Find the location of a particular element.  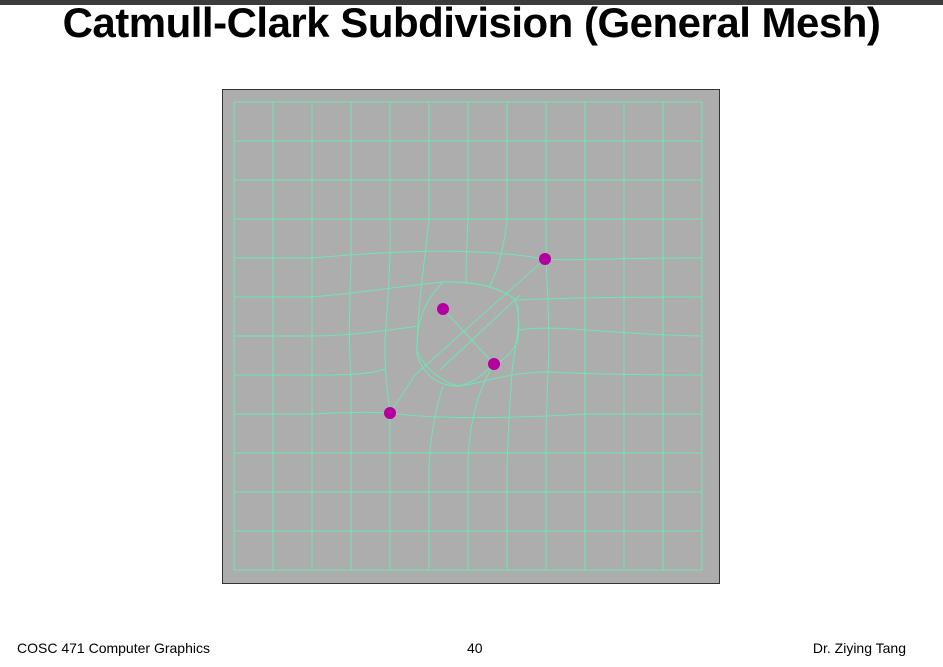

mesh-points is located at coordinates (467, 336).